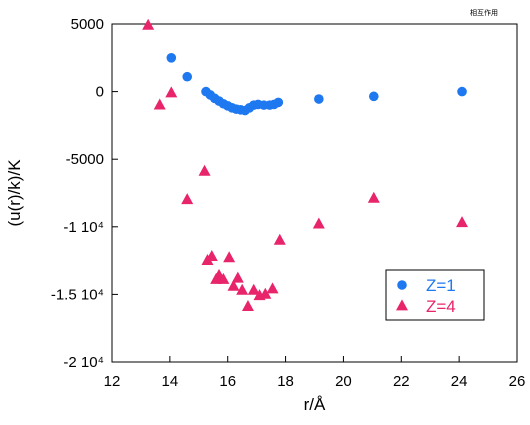  I want to click on x-tick-label: 16, so click(227, 381).